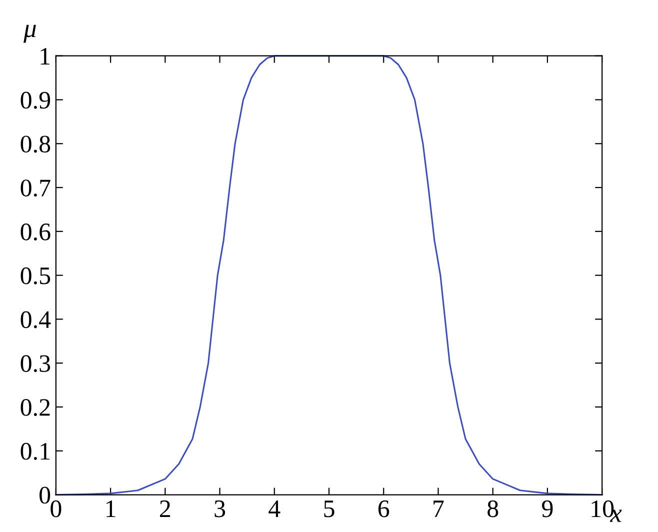  What do you see at coordinates (35, 188) in the screenshot?
I see `y-tick-label: 0.7` at bounding box center [35, 188].